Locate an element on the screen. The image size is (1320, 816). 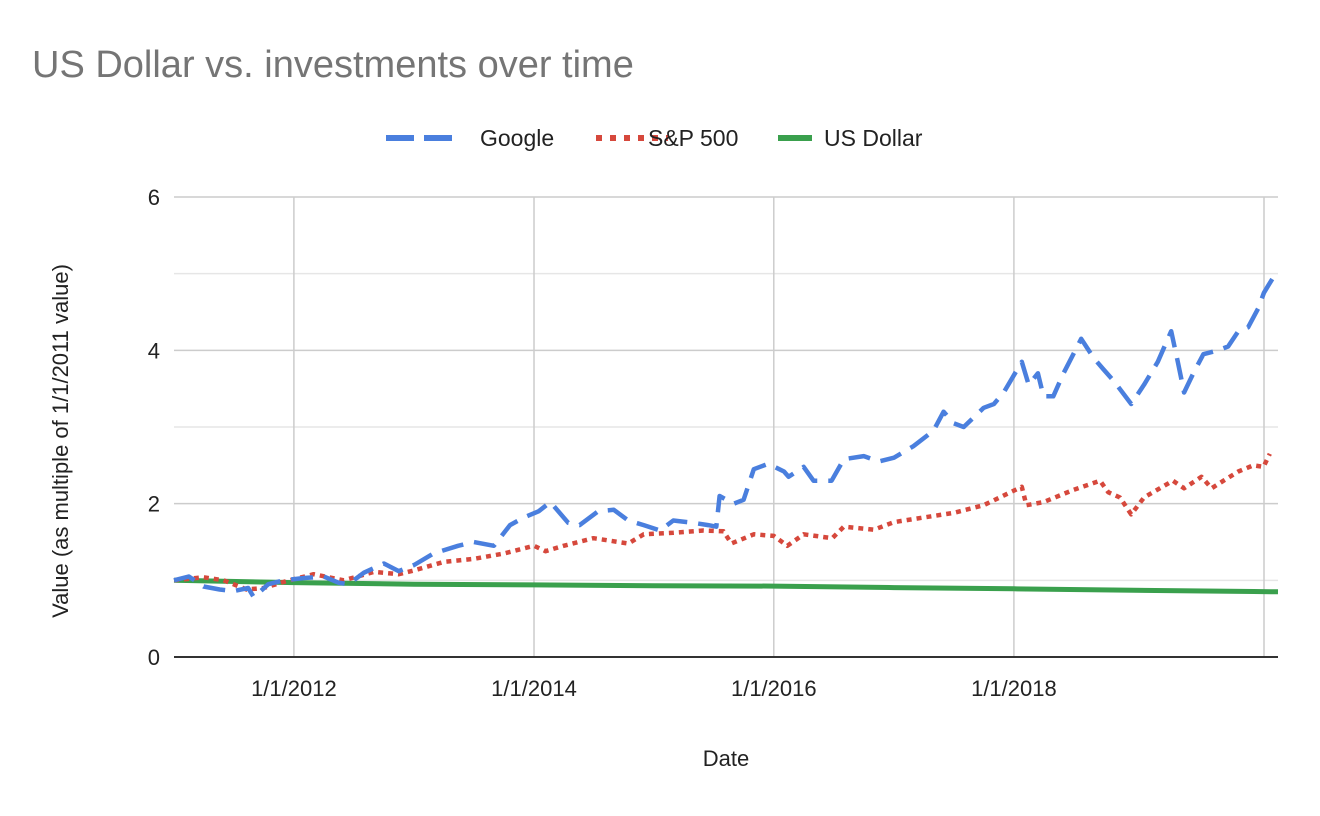
y-tick-label: 2 is located at coordinates (154, 504).